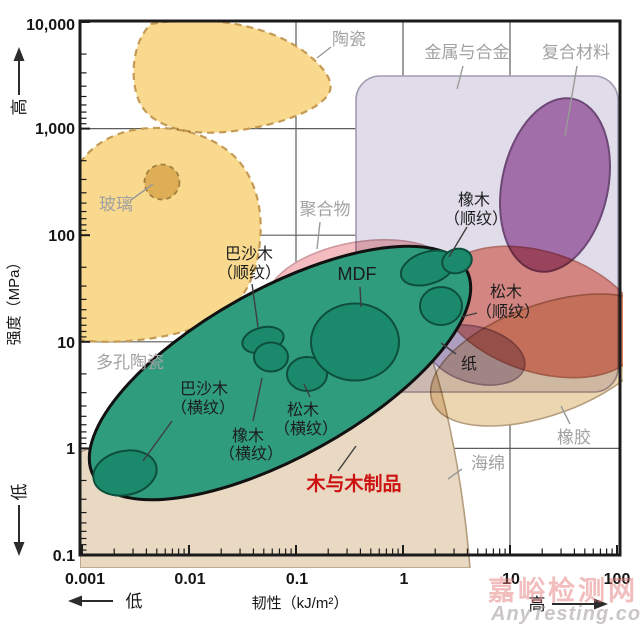 This screenshot has height=628, width=640. Describe the element at coordinates (19, 71) in the screenshot. I see `up-arrow-icon` at that location.